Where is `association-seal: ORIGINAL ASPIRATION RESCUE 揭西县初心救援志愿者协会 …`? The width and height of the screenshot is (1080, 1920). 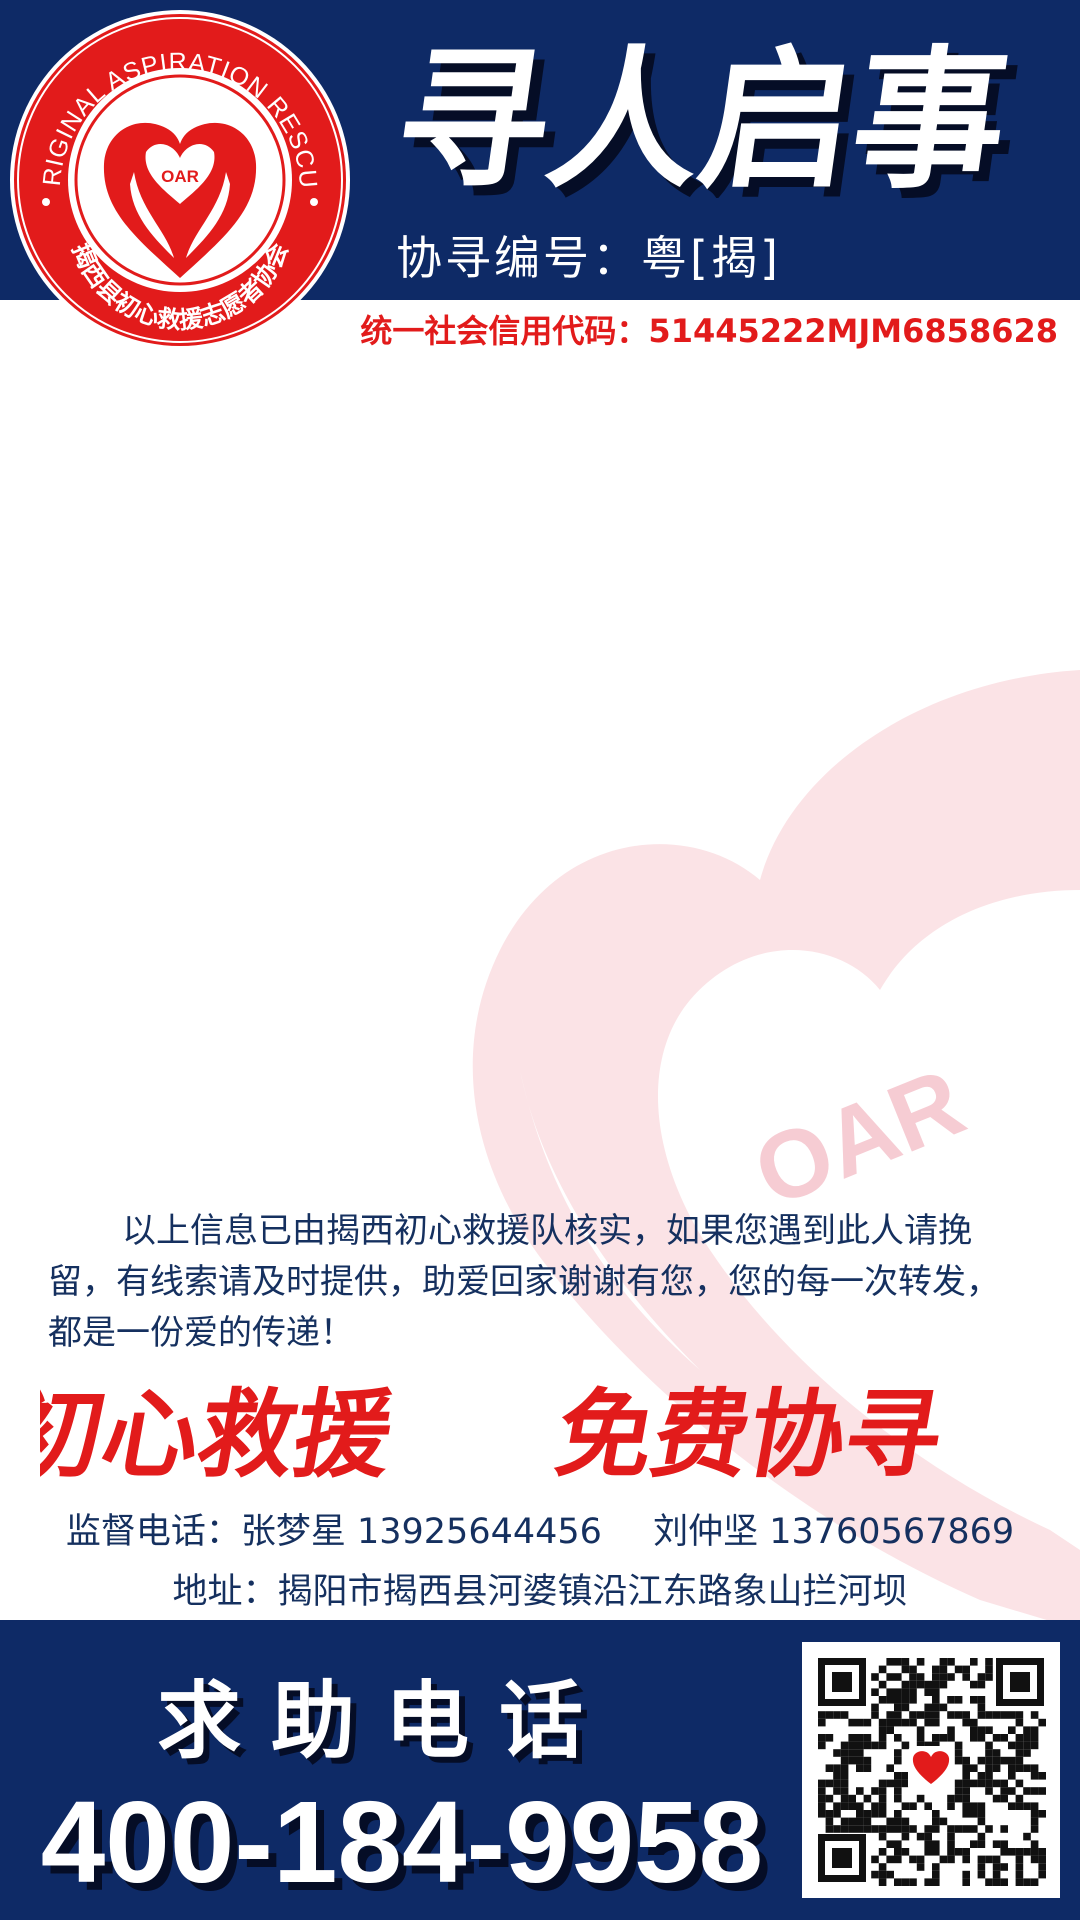 association-seal: ORIGINAL ASPIRATION RESCUE 揭西县初心救援志愿者协会 … is located at coordinates (178, 178).